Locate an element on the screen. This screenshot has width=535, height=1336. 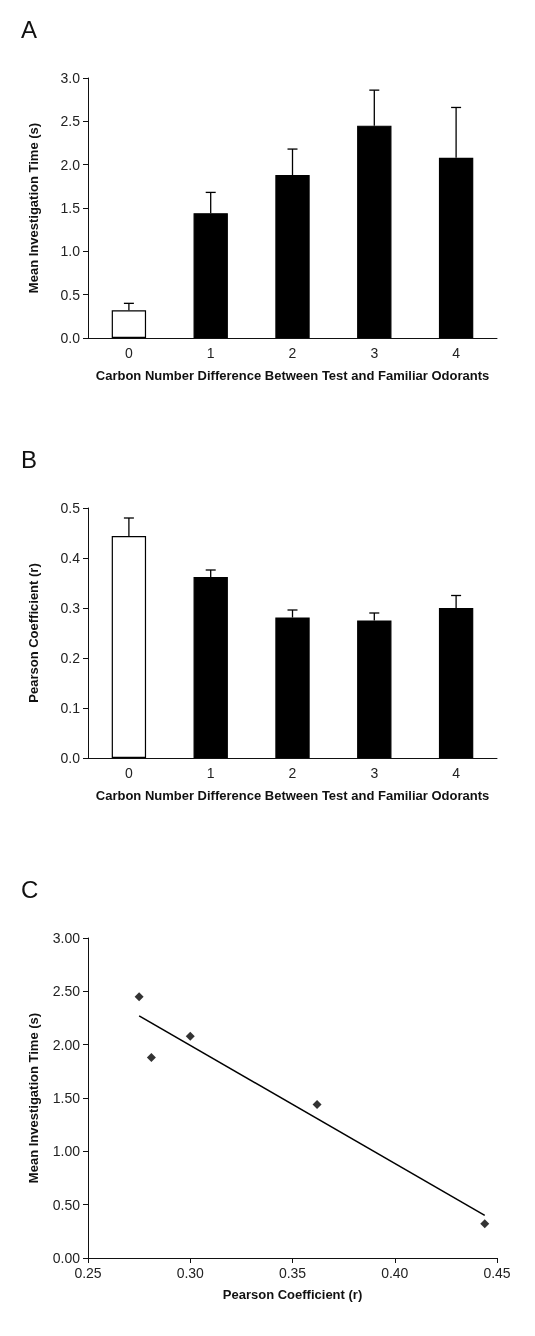
y-tick-label: 3.00 is located at coordinates (66, 938).